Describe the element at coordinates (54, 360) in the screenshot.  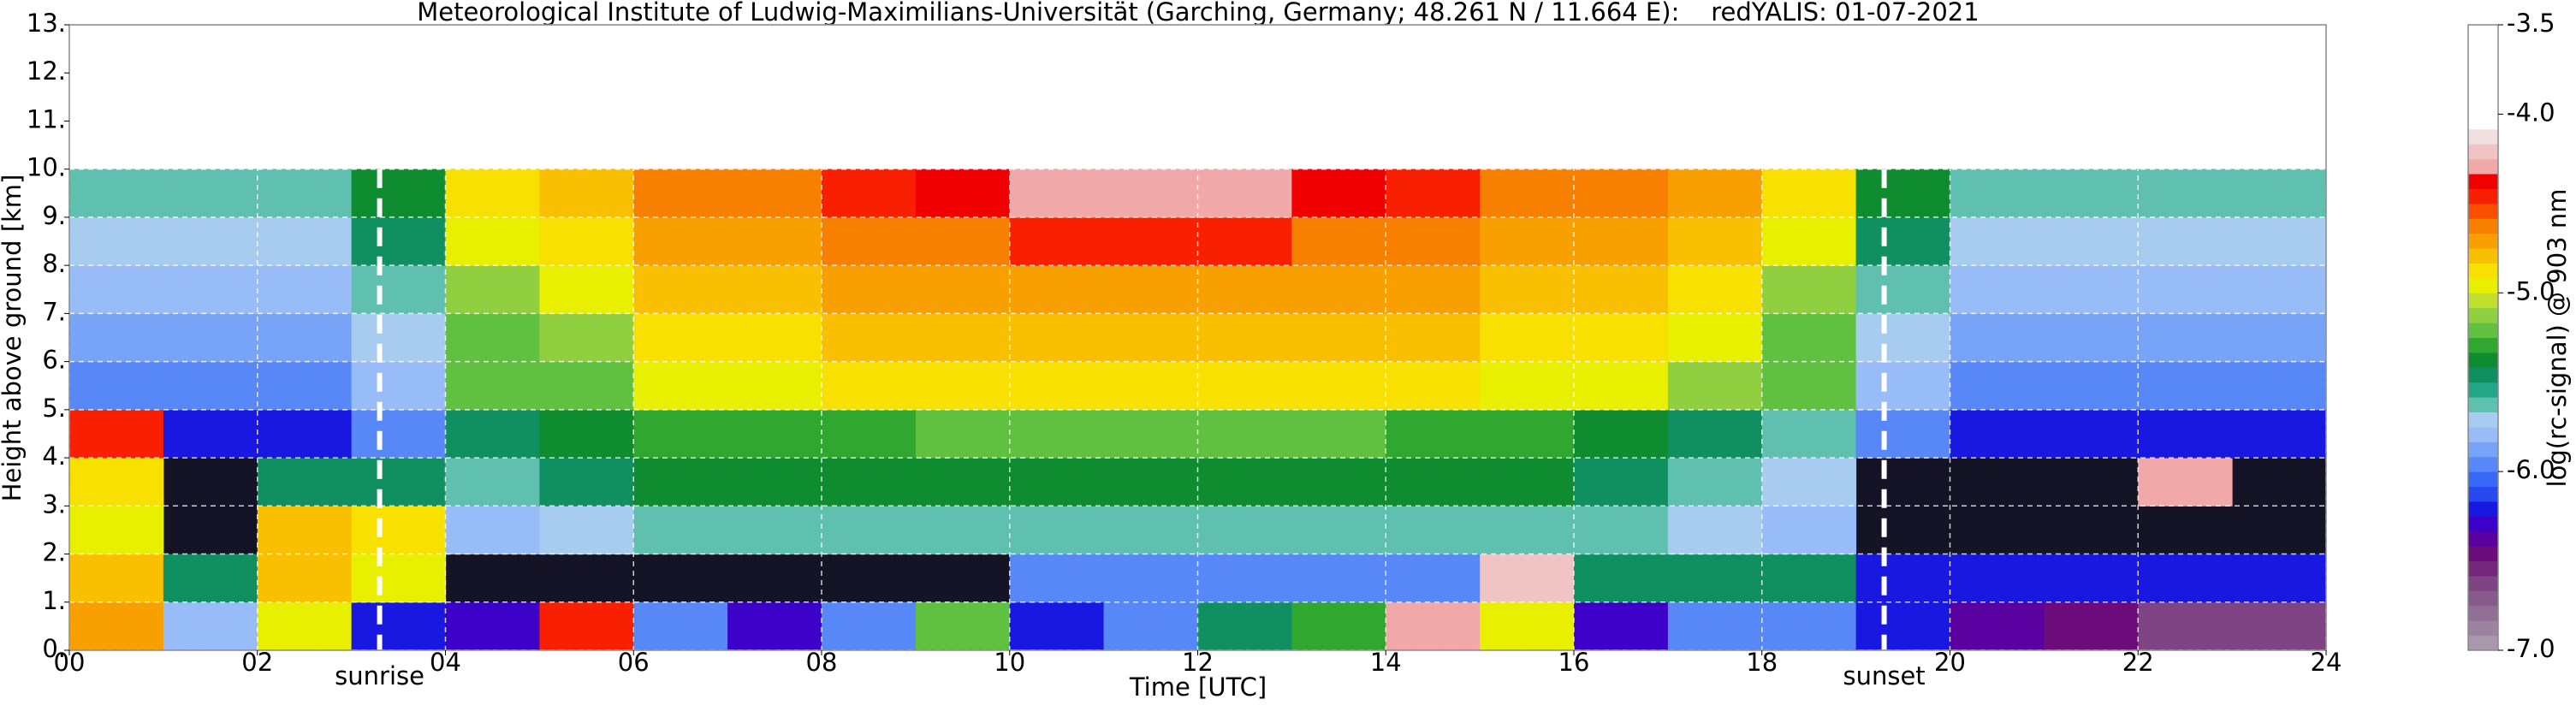
I see `y-tick-label: 6.` at that location.